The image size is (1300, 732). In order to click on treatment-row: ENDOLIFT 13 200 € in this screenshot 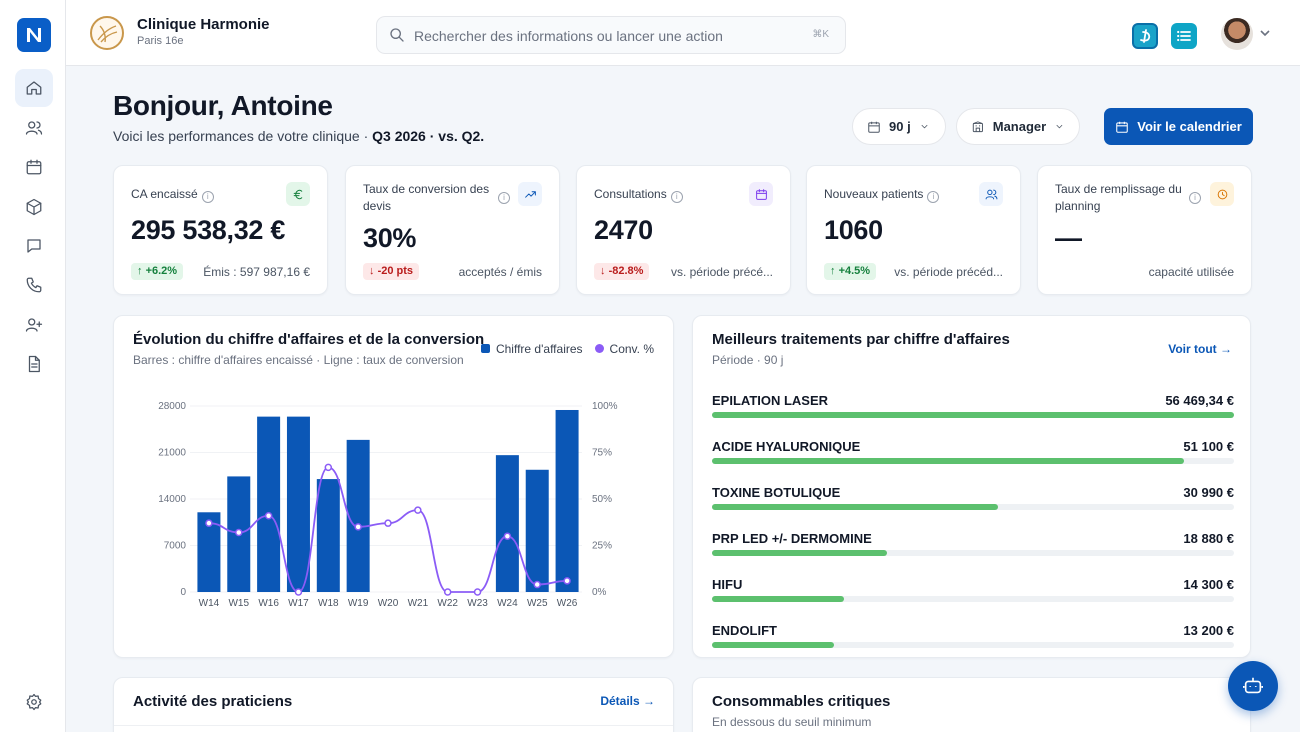, I will do `click(973, 635)`.